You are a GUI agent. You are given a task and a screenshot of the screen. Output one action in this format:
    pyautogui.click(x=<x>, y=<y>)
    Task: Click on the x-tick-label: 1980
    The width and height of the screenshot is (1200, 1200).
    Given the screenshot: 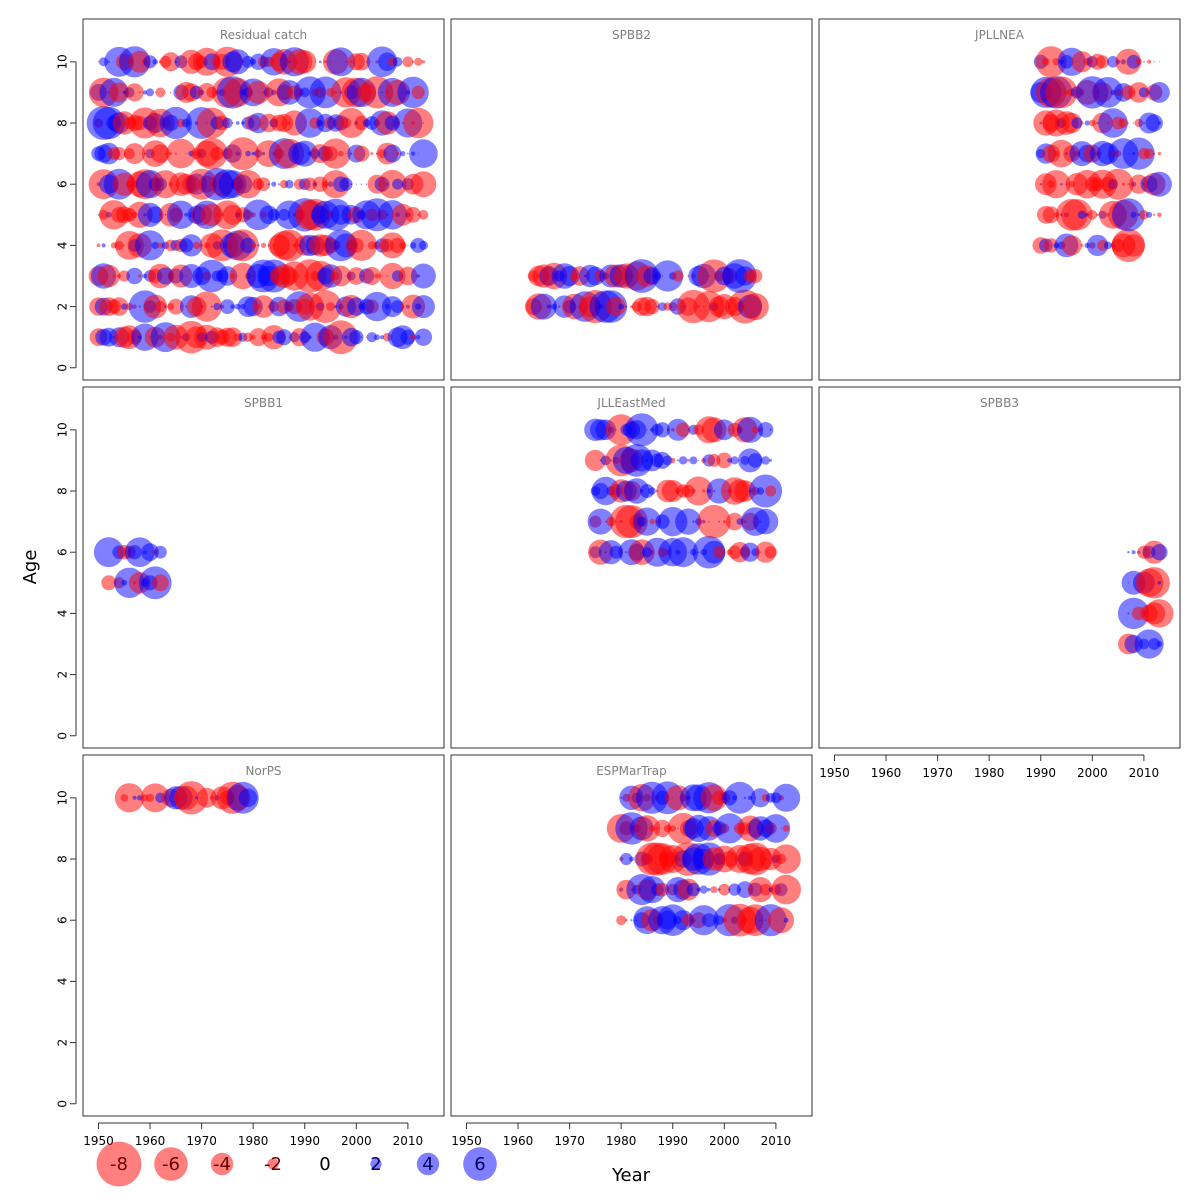 What is the action you would take?
    pyautogui.click(x=621, y=1141)
    